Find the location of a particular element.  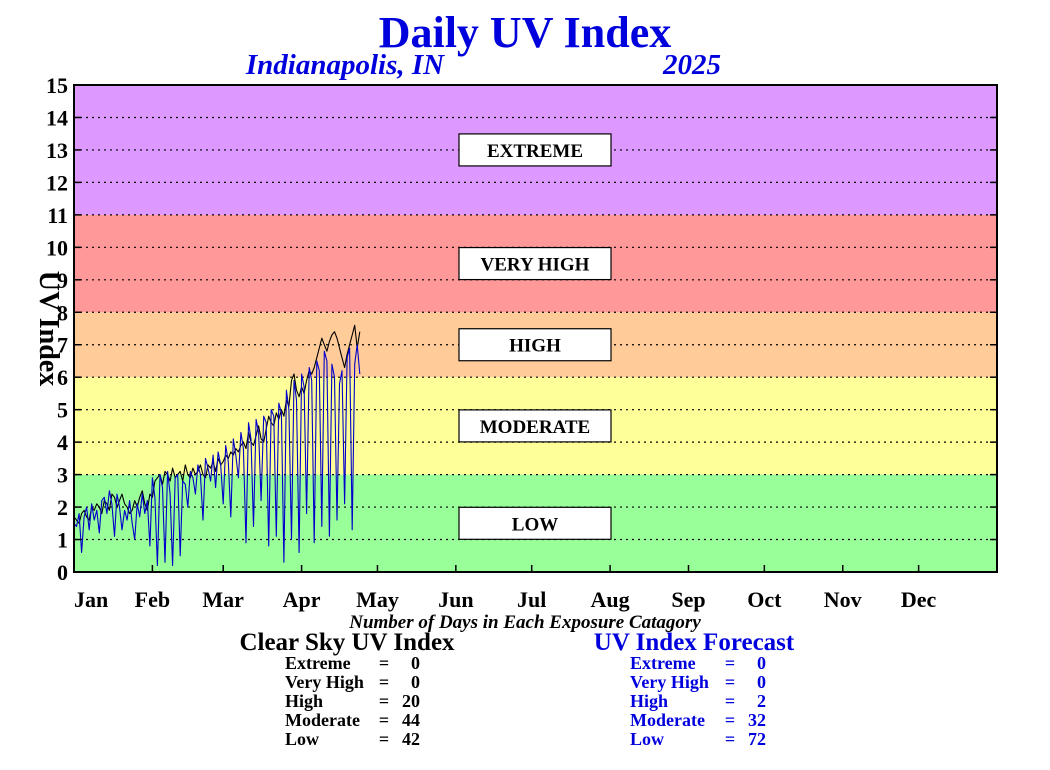

x-tick-label-oct: Oct is located at coordinates (764, 599).